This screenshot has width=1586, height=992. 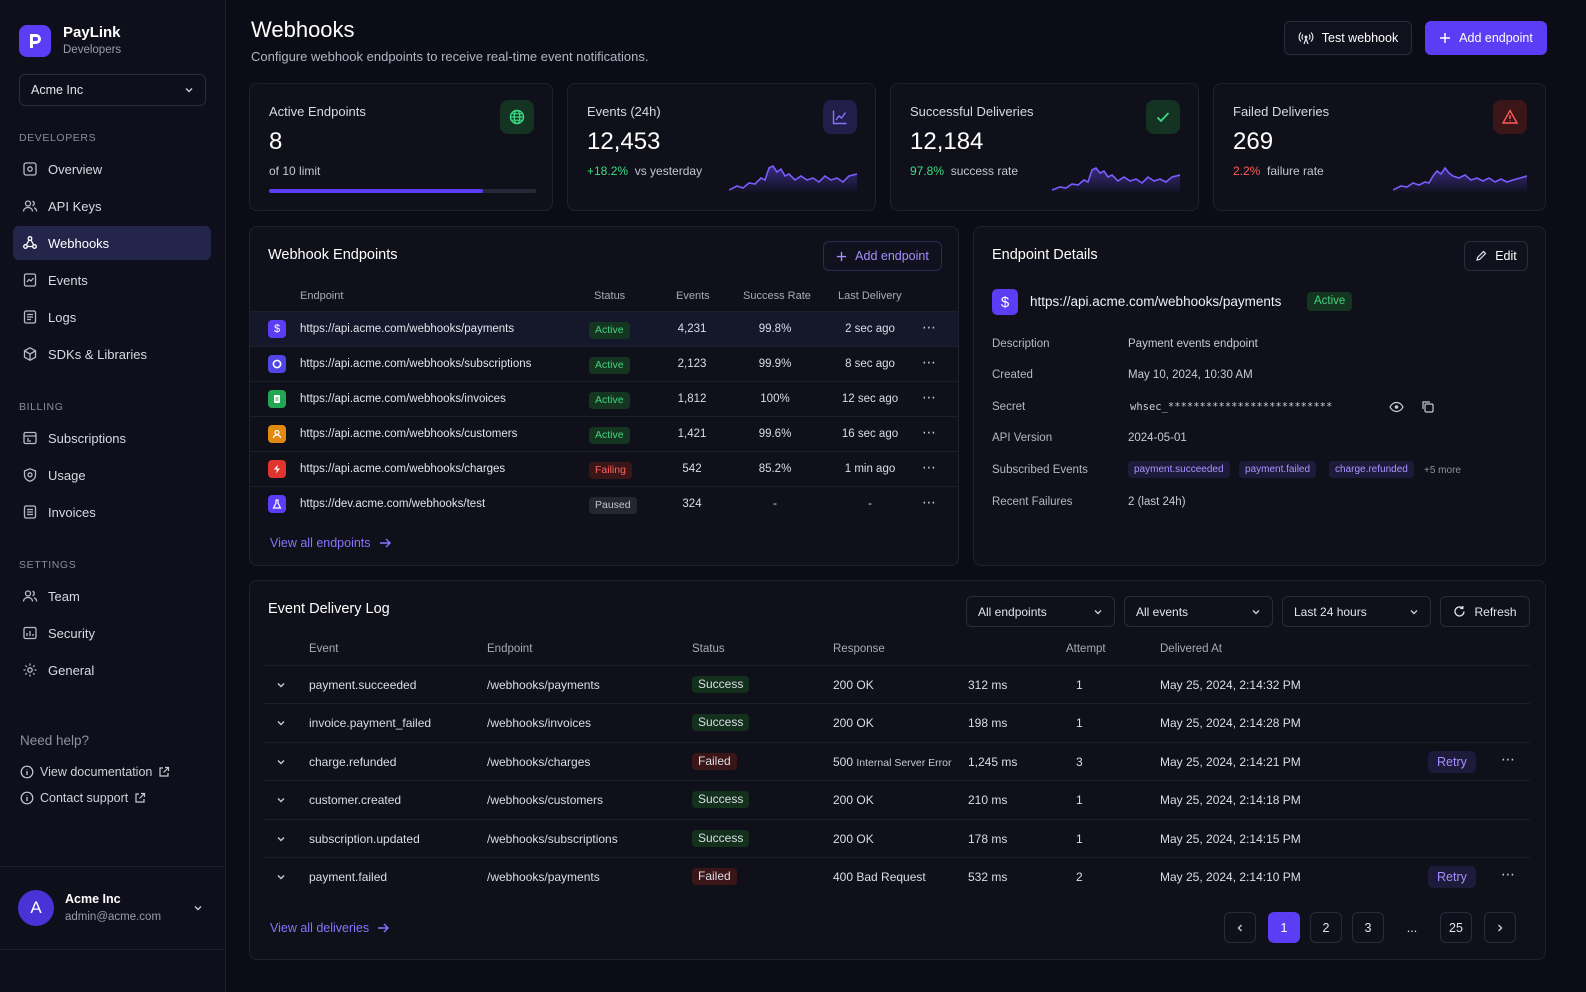 I want to click on created-label: Created, so click(x=1012, y=375).